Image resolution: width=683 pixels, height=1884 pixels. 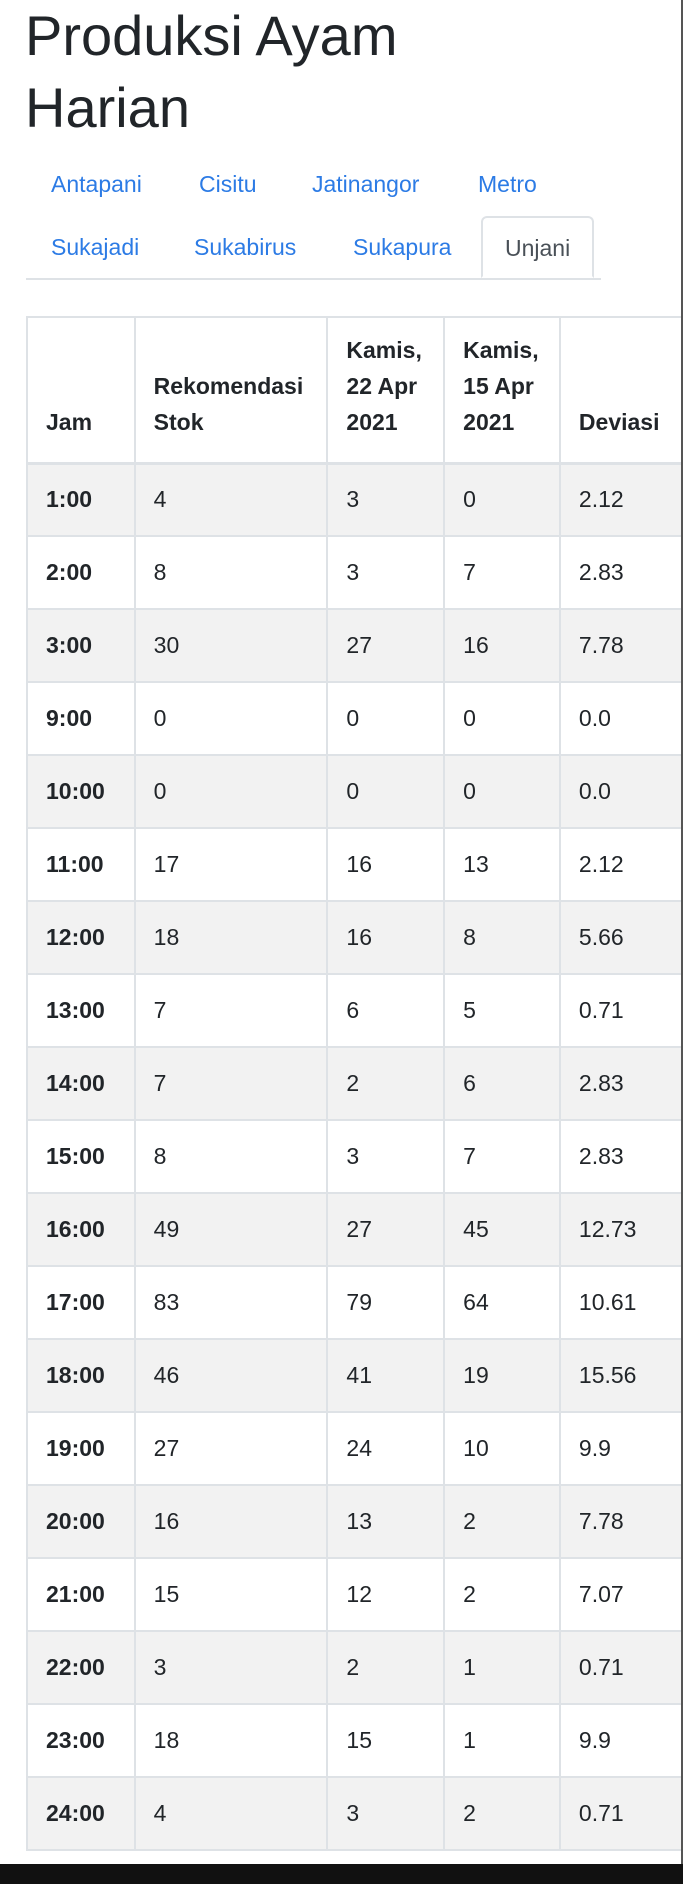 What do you see at coordinates (211, 35) in the screenshot?
I see `page-title-line-1: Produksi Ayam` at bounding box center [211, 35].